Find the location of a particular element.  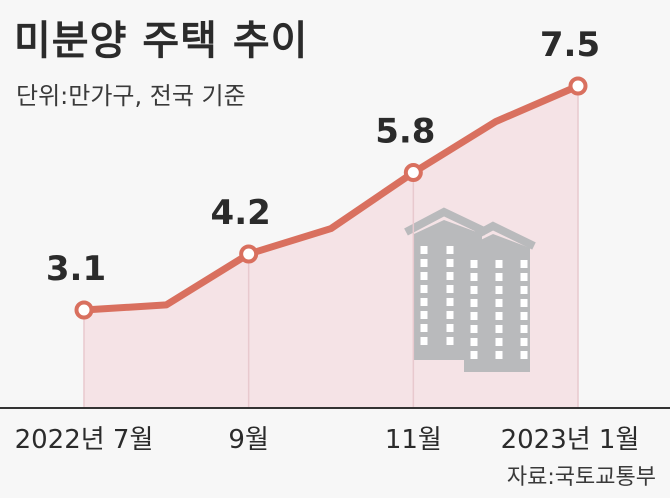

building-right is located at coordinates (495, 296).